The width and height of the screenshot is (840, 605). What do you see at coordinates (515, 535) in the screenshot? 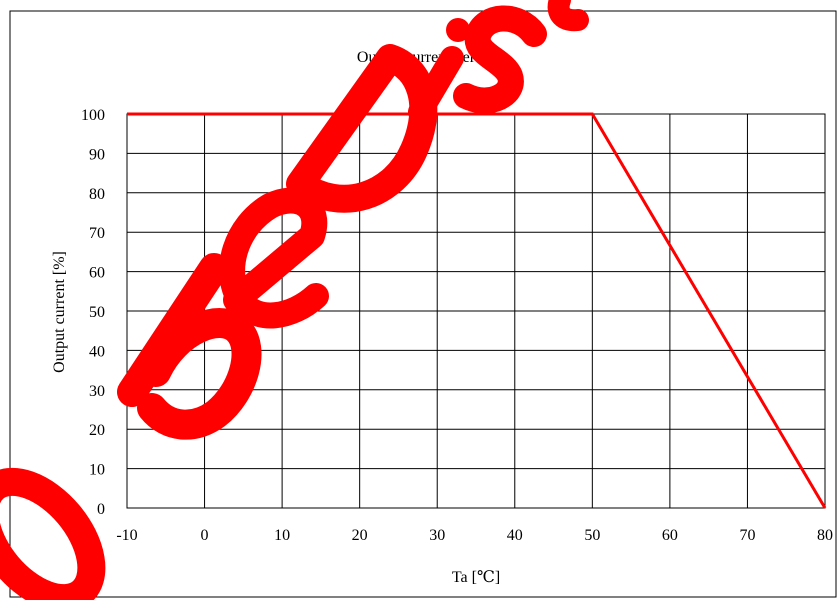
I see `x-tick-label: 40` at bounding box center [515, 535].